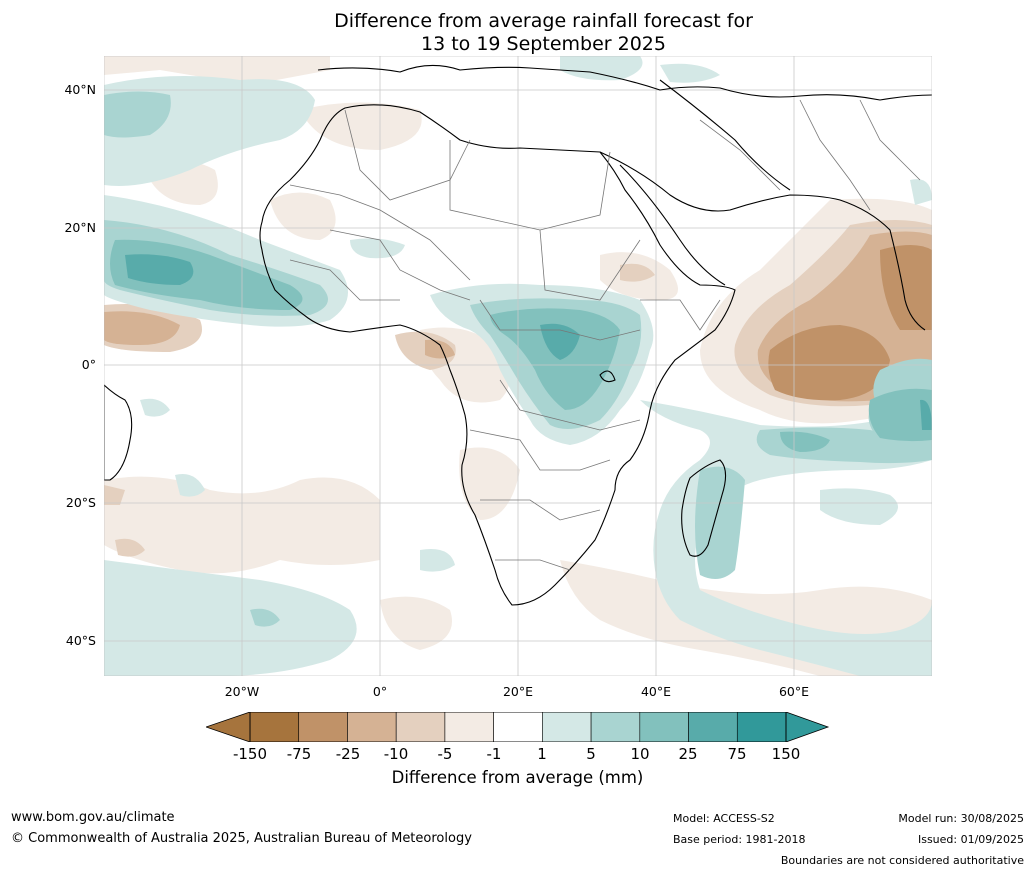 The width and height of the screenshot is (1035, 873). Describe the element at coordinates (724, 818) in the screenshot. I see `model-text: Model: ACCESS-S2` at that location.